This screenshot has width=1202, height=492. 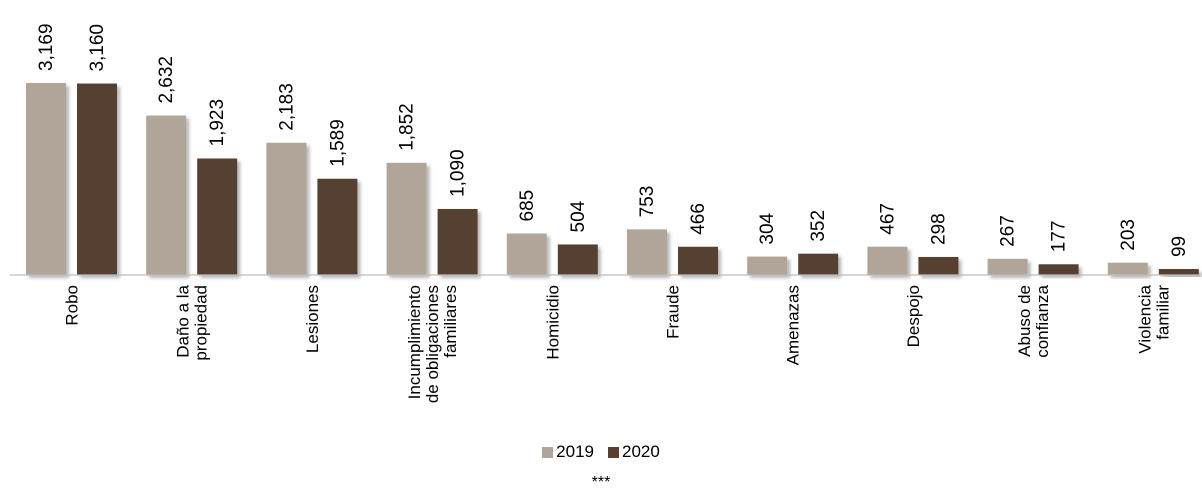 What do you see at coordinates (601, 452) in the screenshot?
I see `legend: 2019 2020` at bounding box center [601, 452].